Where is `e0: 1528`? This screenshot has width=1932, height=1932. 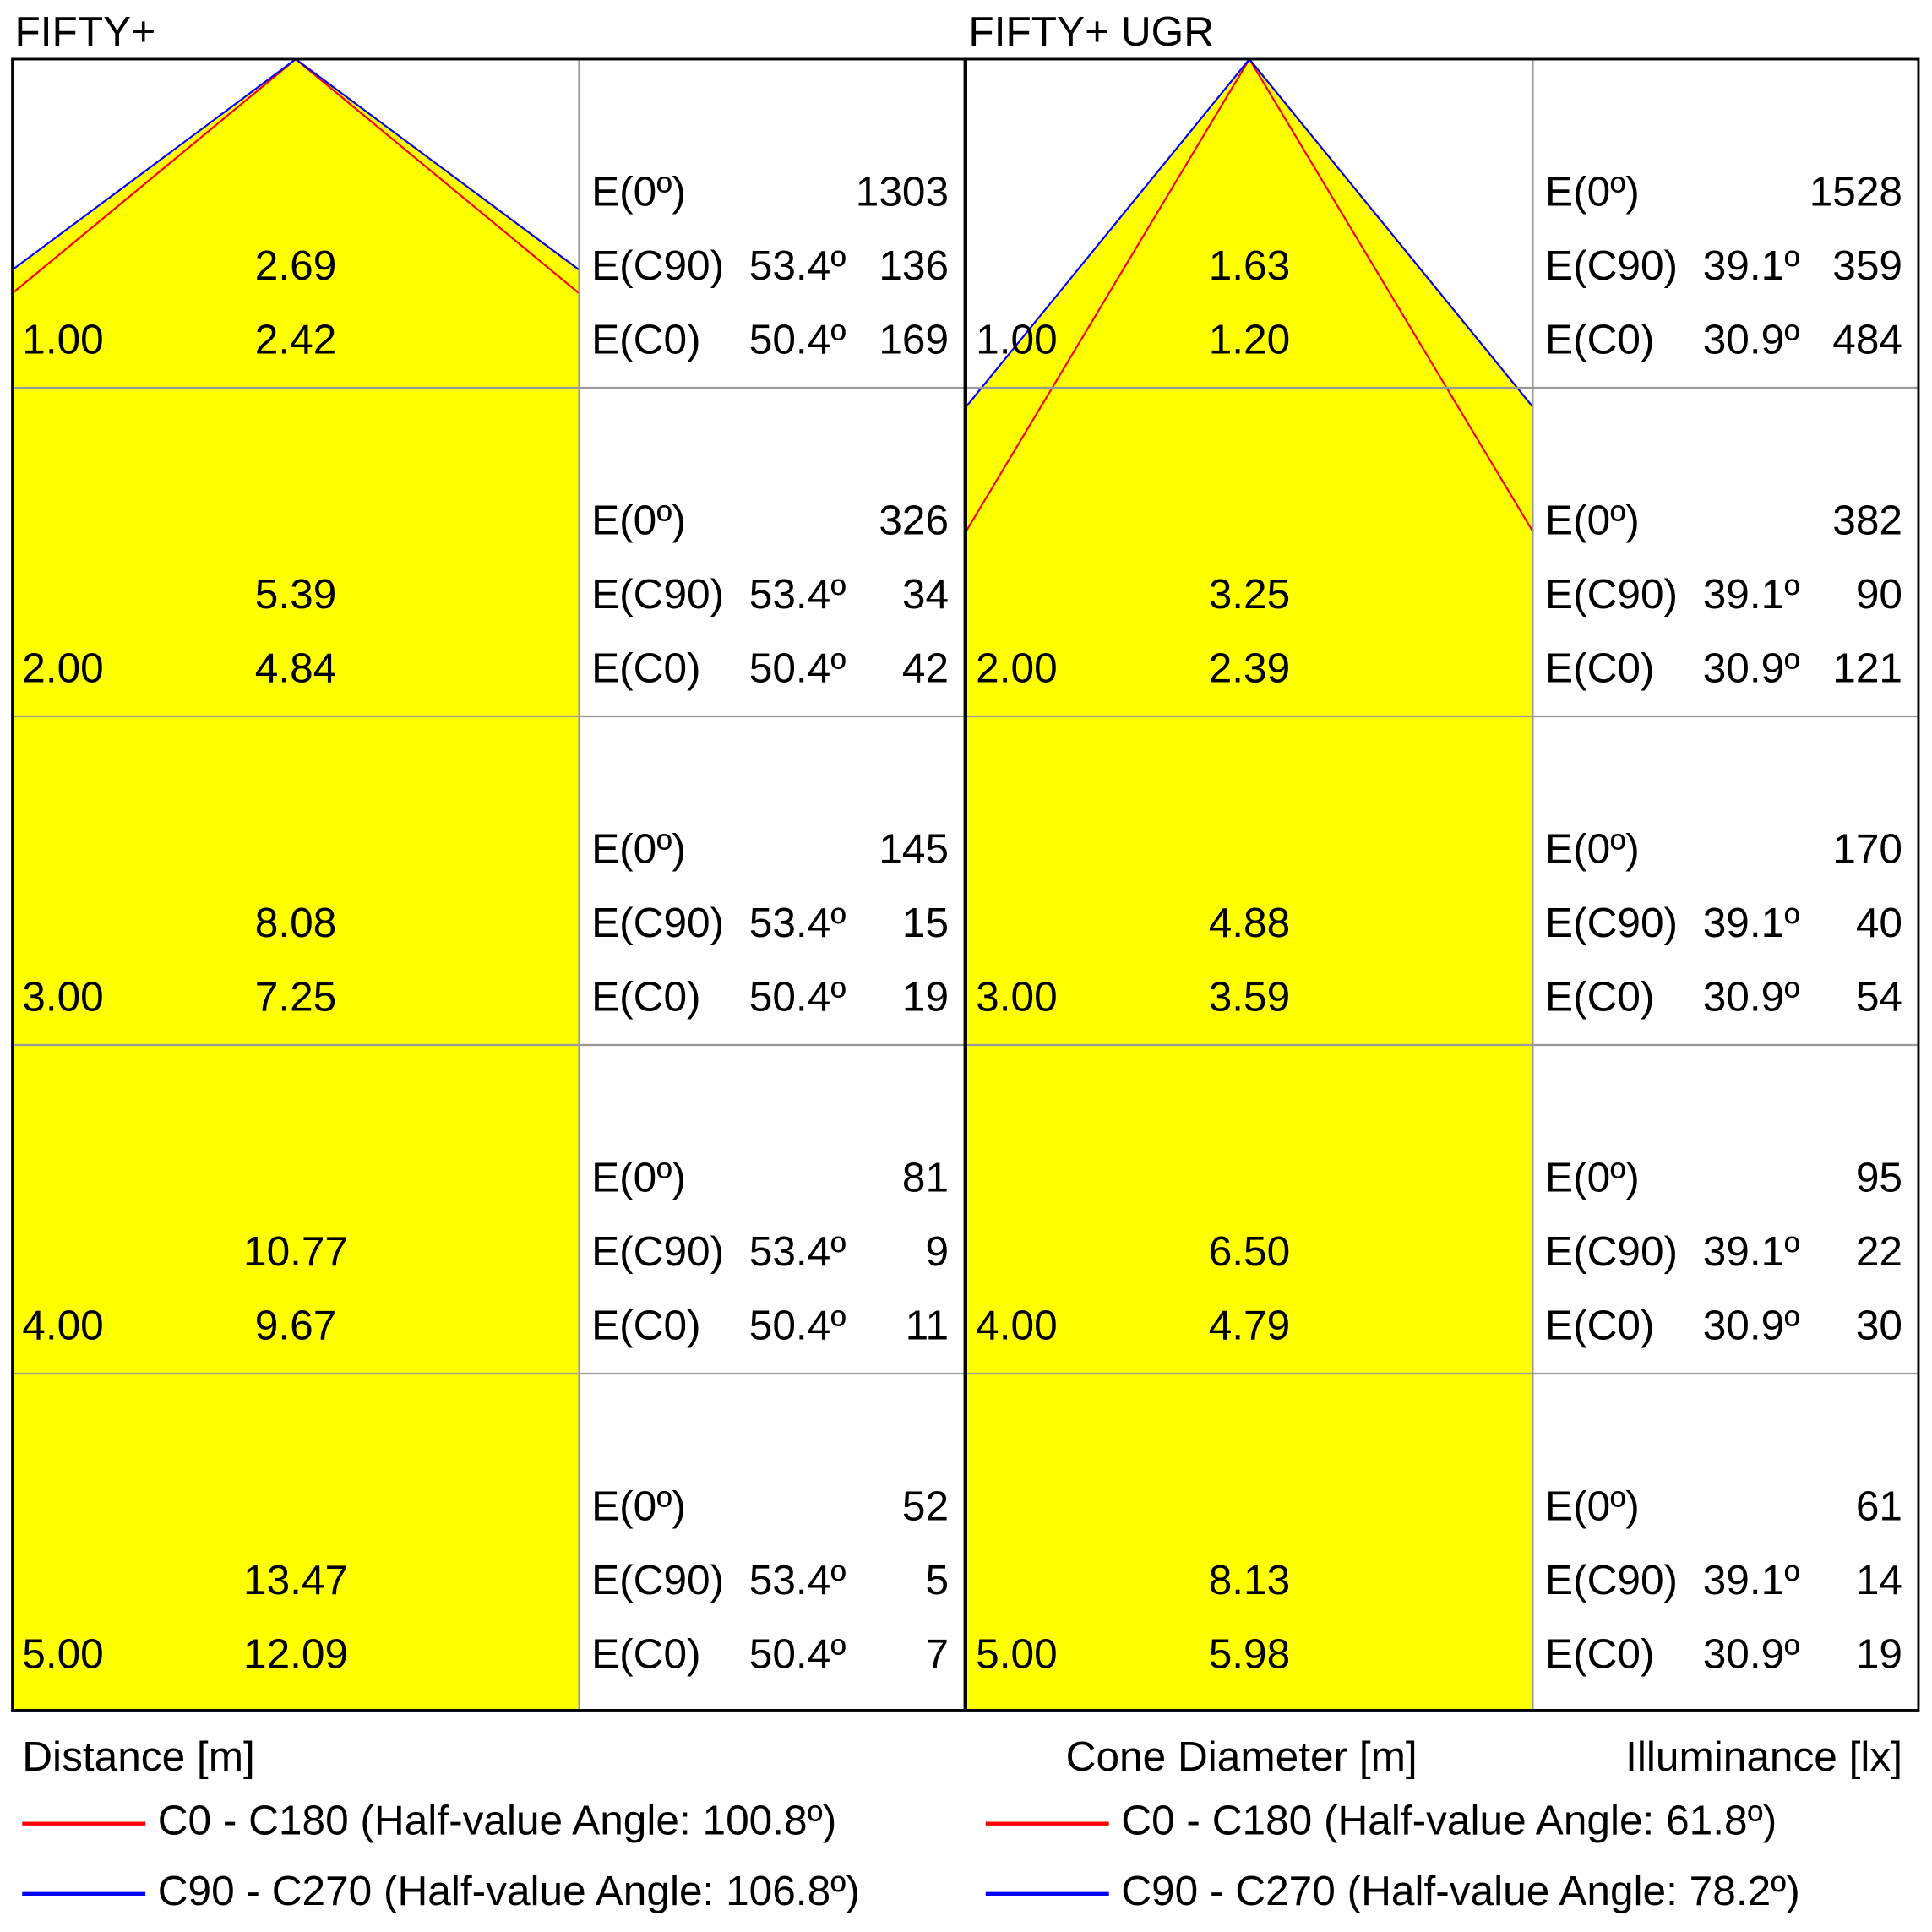 e0: 1528 is located at coordinates (1856, 191).